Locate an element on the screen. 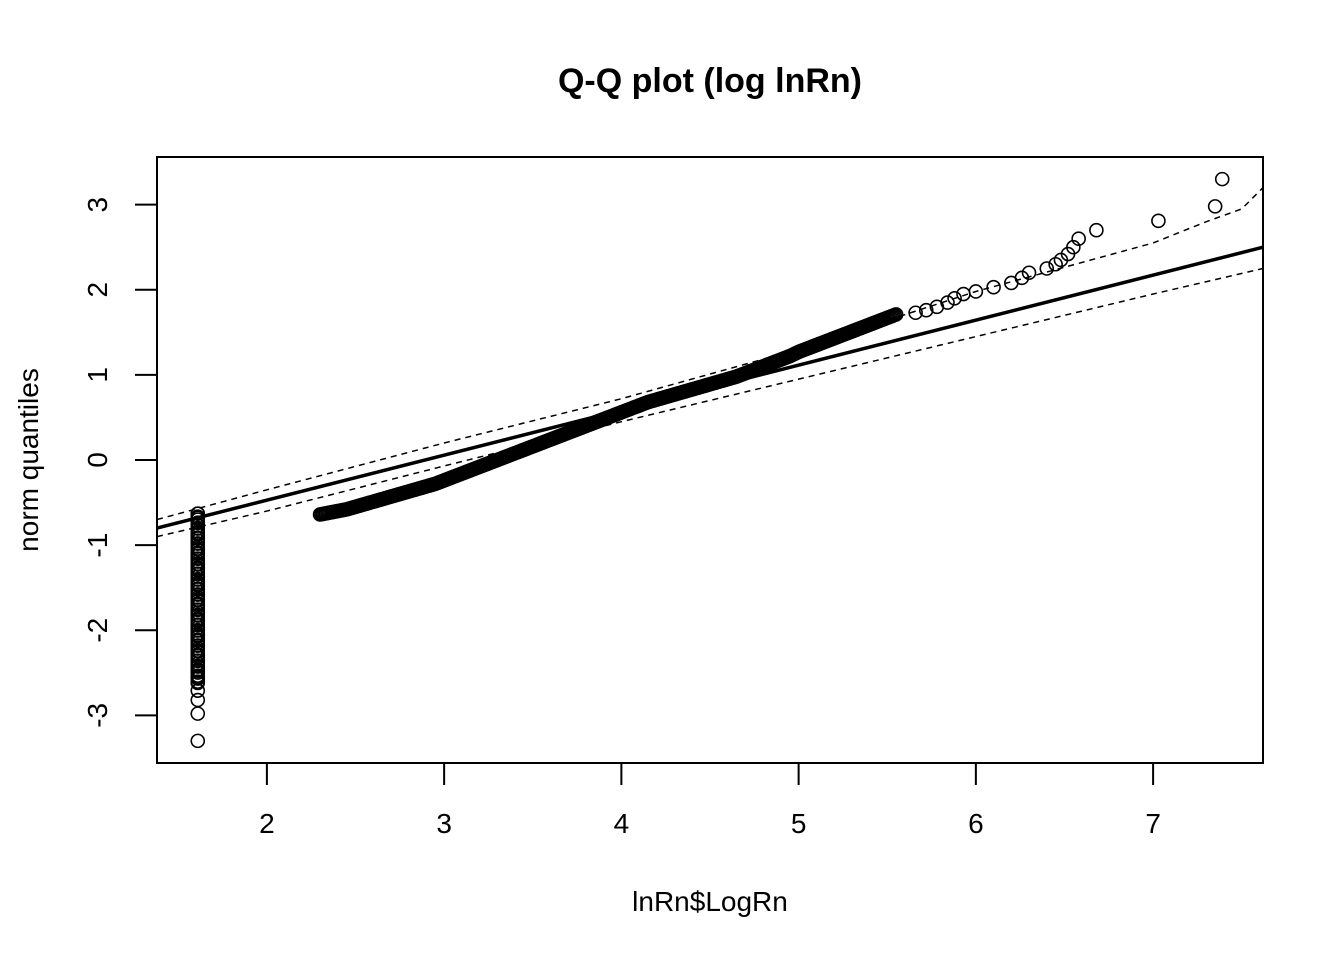  y-axis-label: norm quantiles is located at coordinates (28, 460).